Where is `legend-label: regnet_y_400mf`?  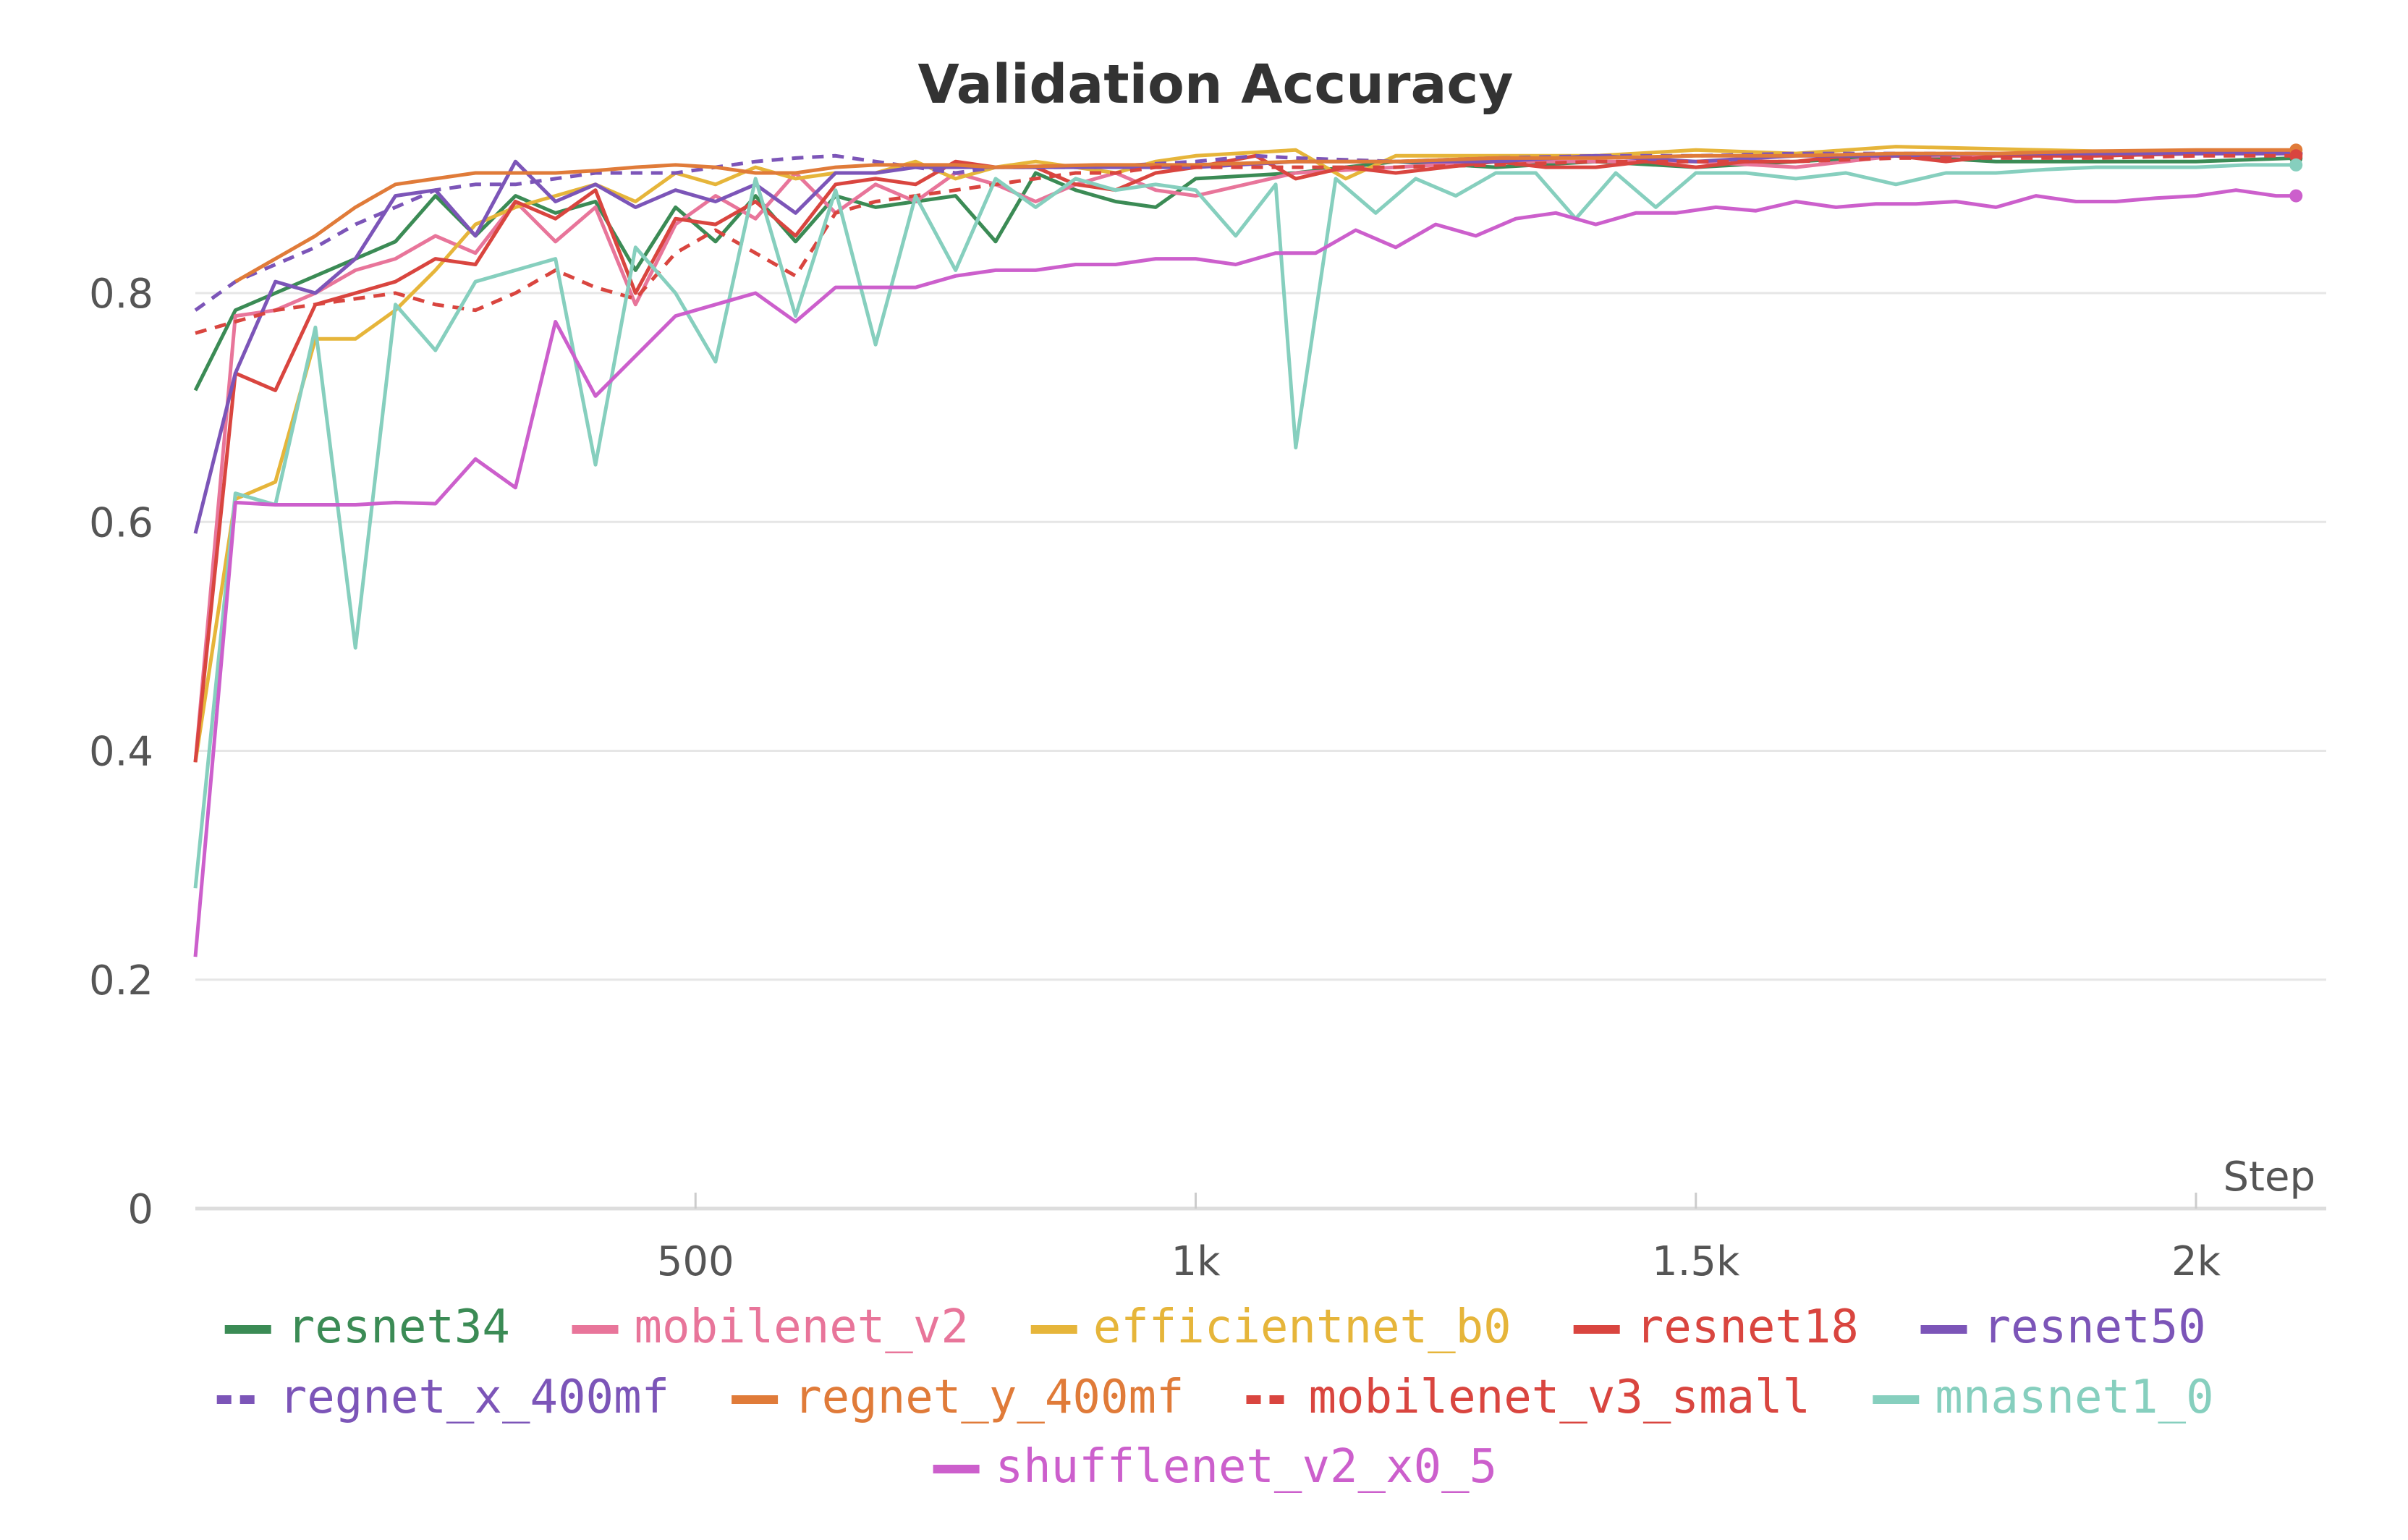
legend-label: regnet_y_400mf is located at coordinates (989, 1397).